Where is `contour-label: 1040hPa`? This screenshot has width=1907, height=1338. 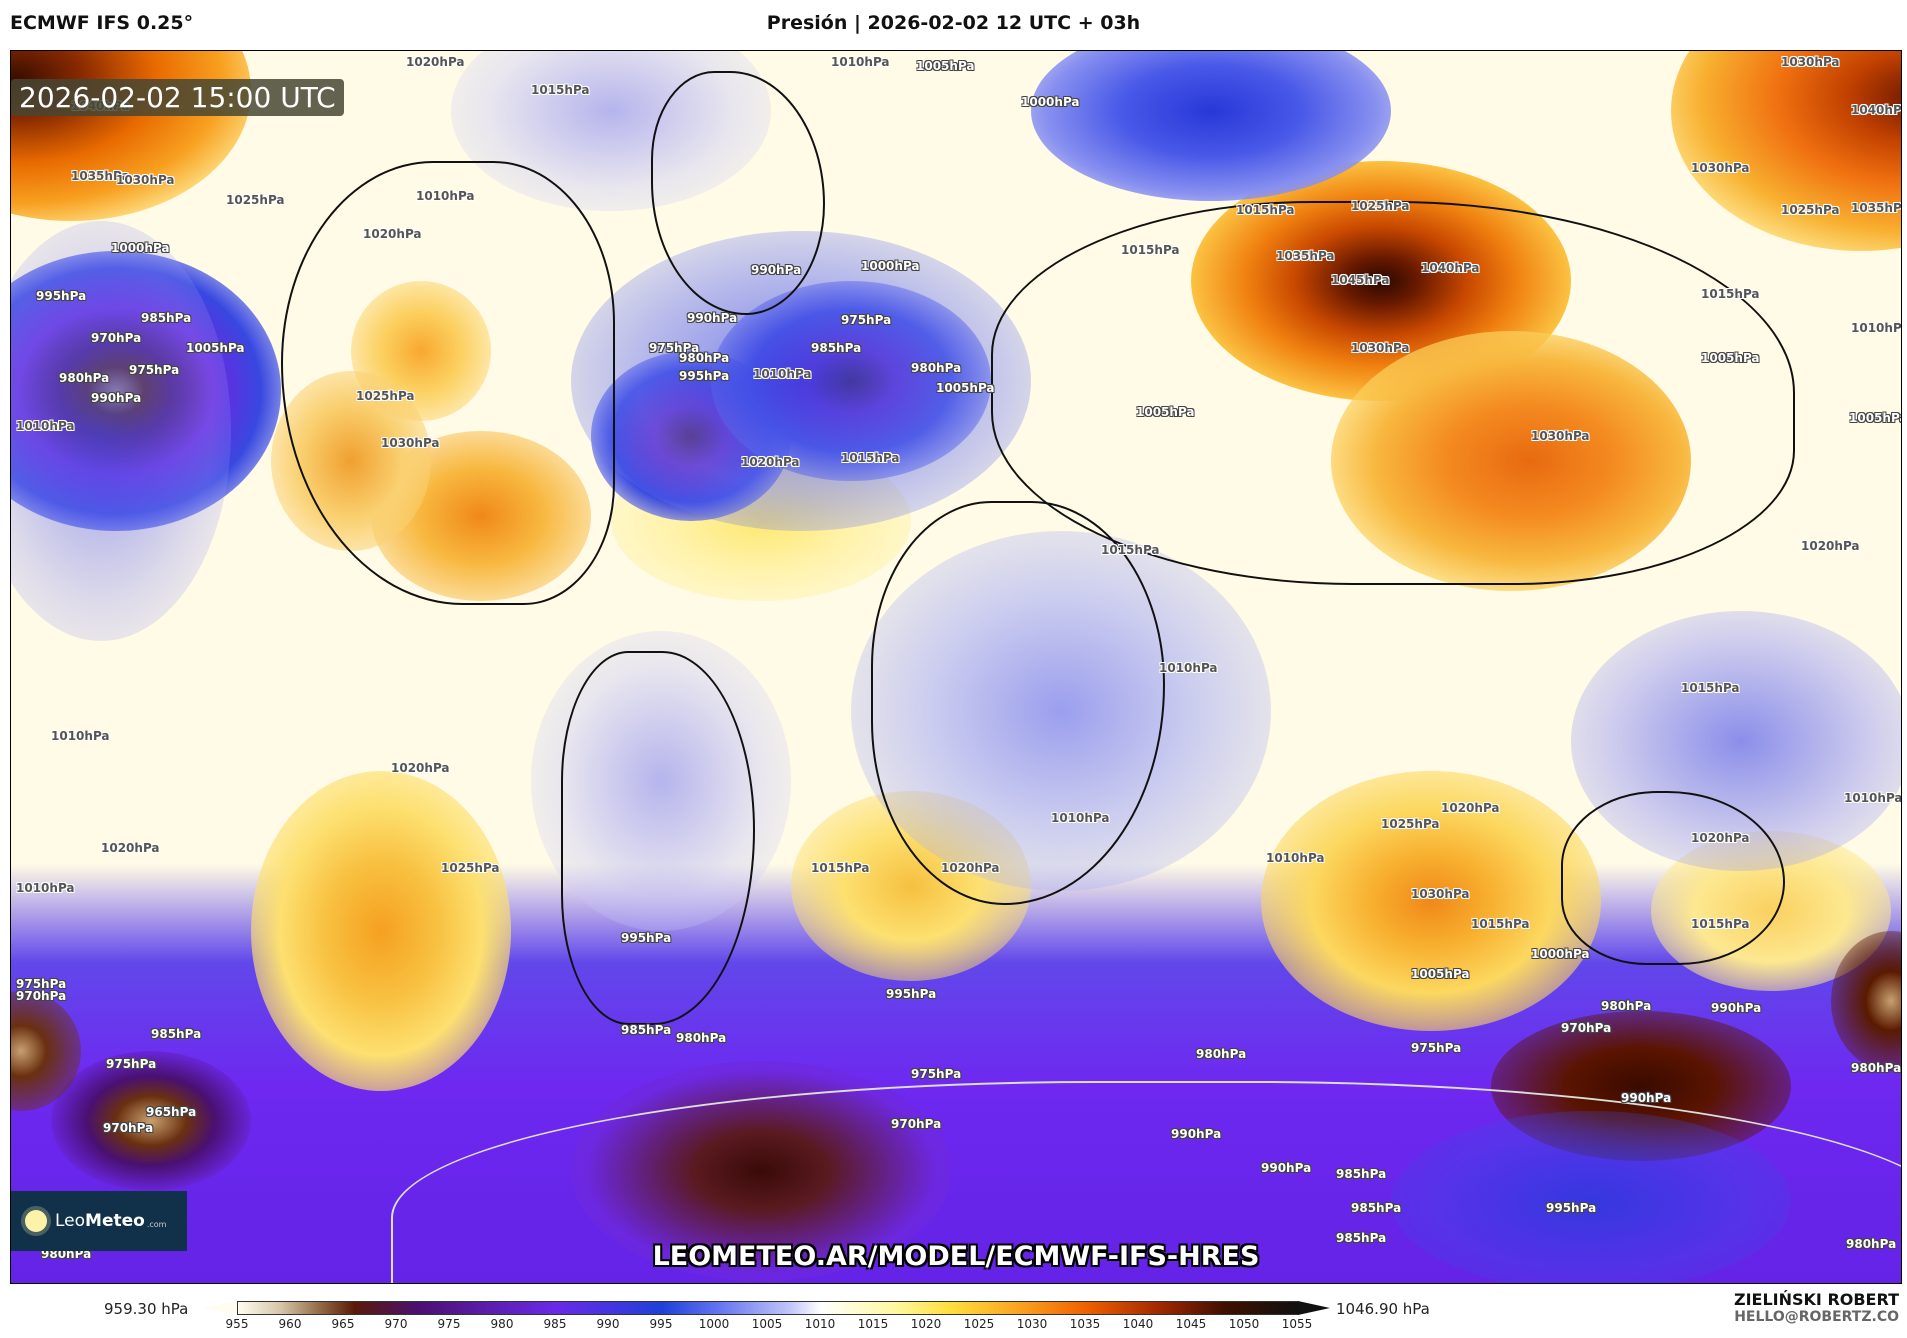
contour-label: 1040hPa is located at coordinates (1450, 268).